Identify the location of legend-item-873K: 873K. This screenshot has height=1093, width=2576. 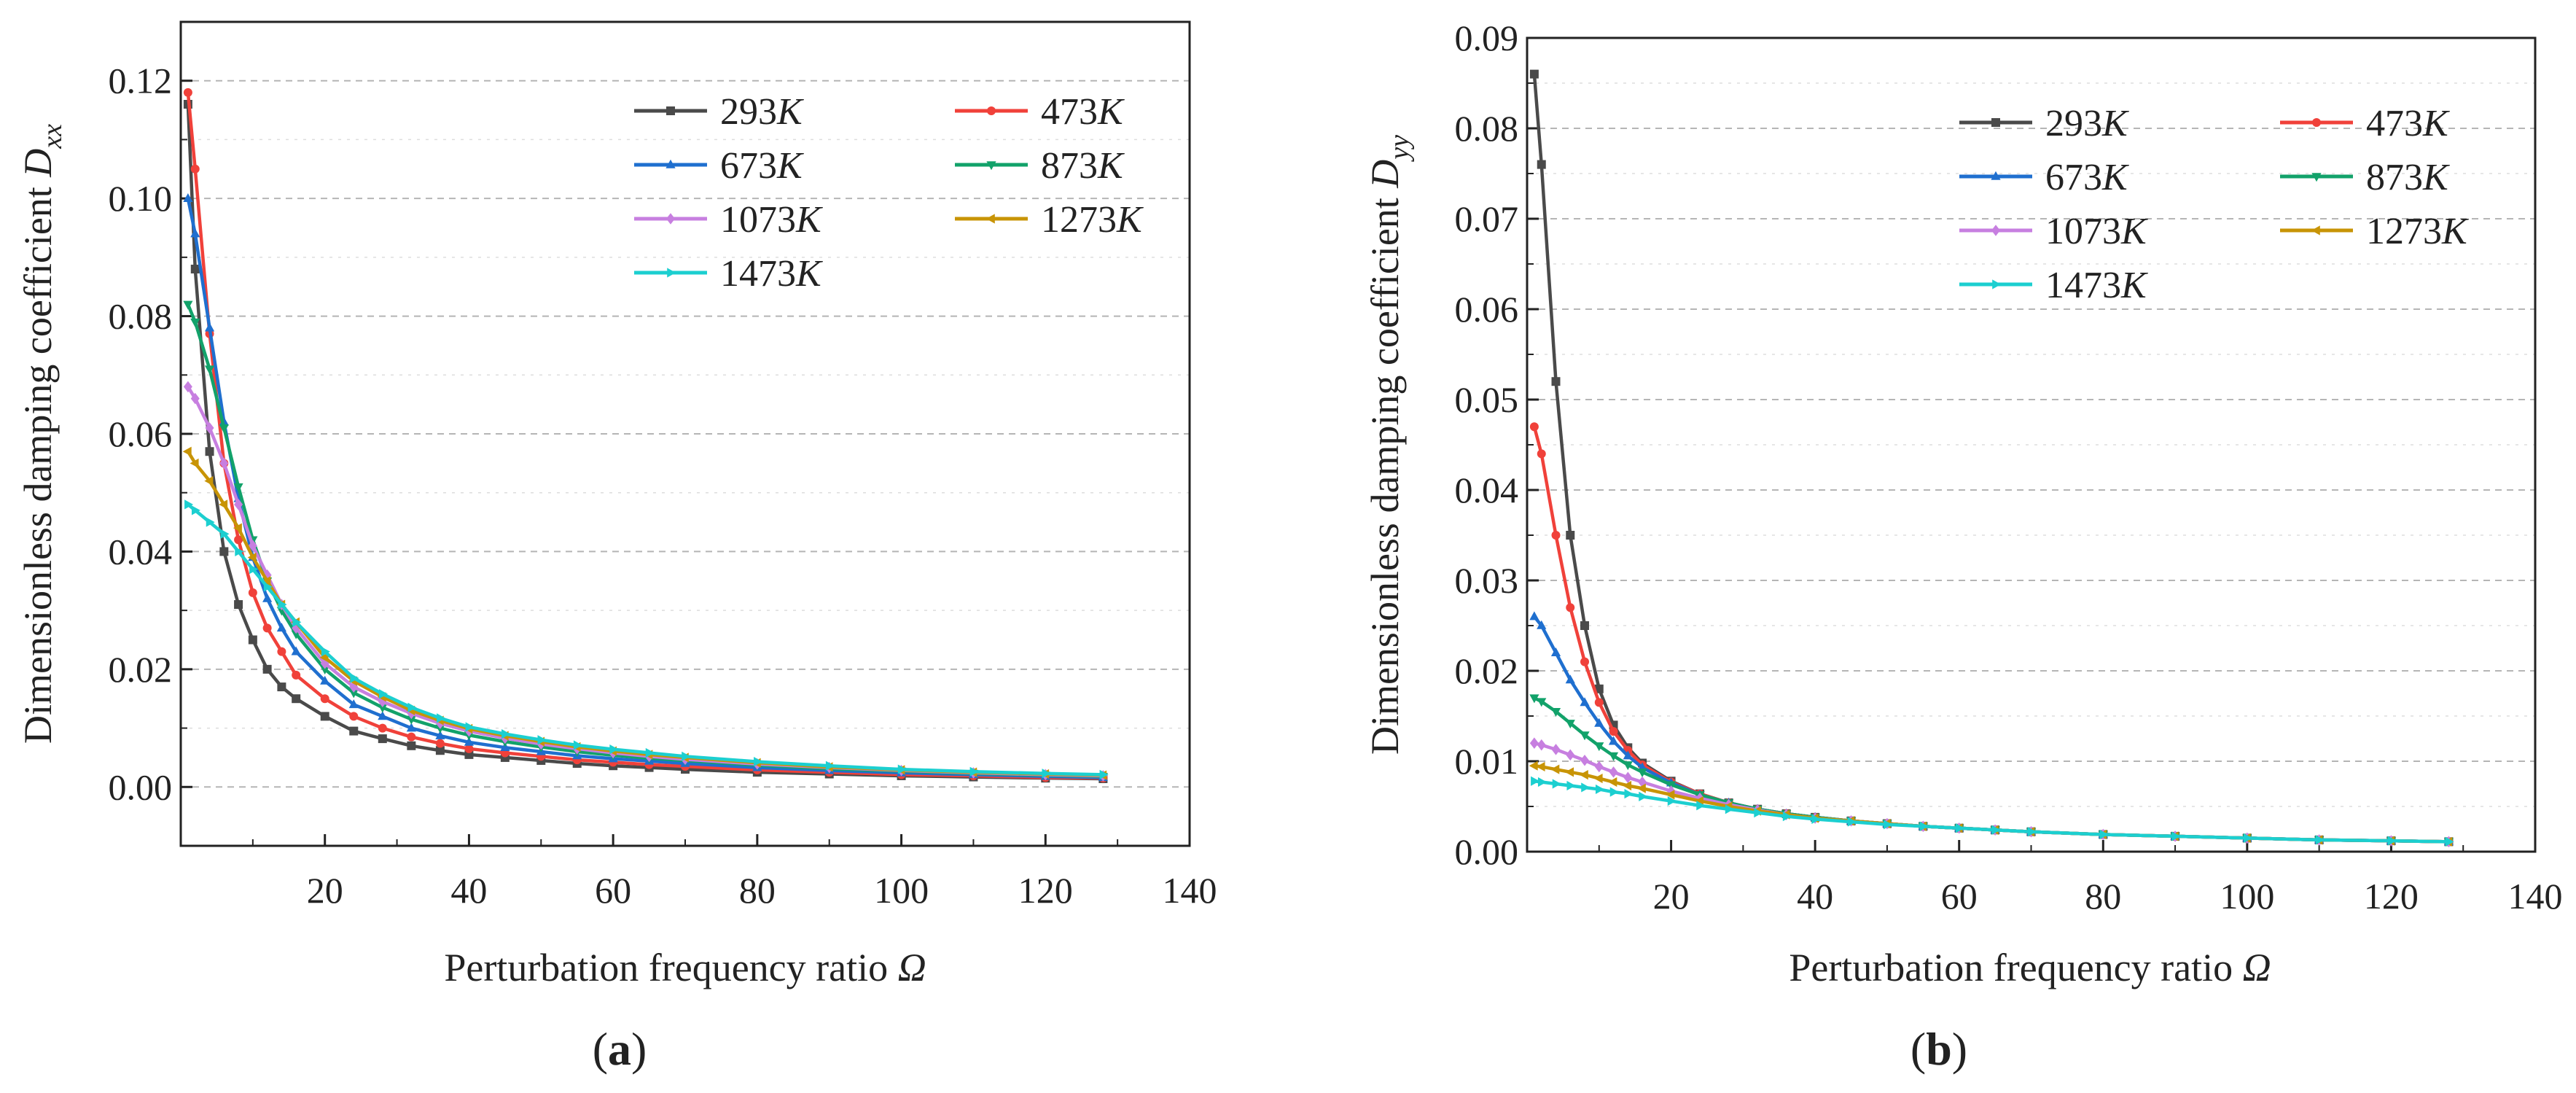
(1040, 166).